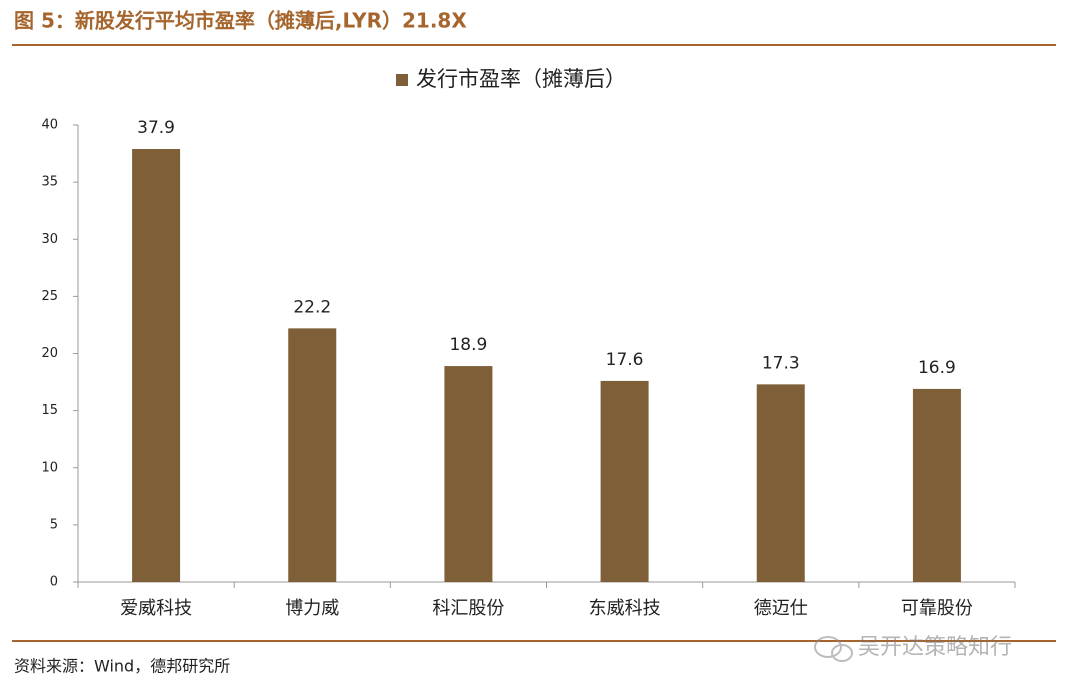 The image size is (1080, 694). Describe the element at coordinates (781, 608) in the screenshot. I see `x-tick-label: 德迈仕` at that location.